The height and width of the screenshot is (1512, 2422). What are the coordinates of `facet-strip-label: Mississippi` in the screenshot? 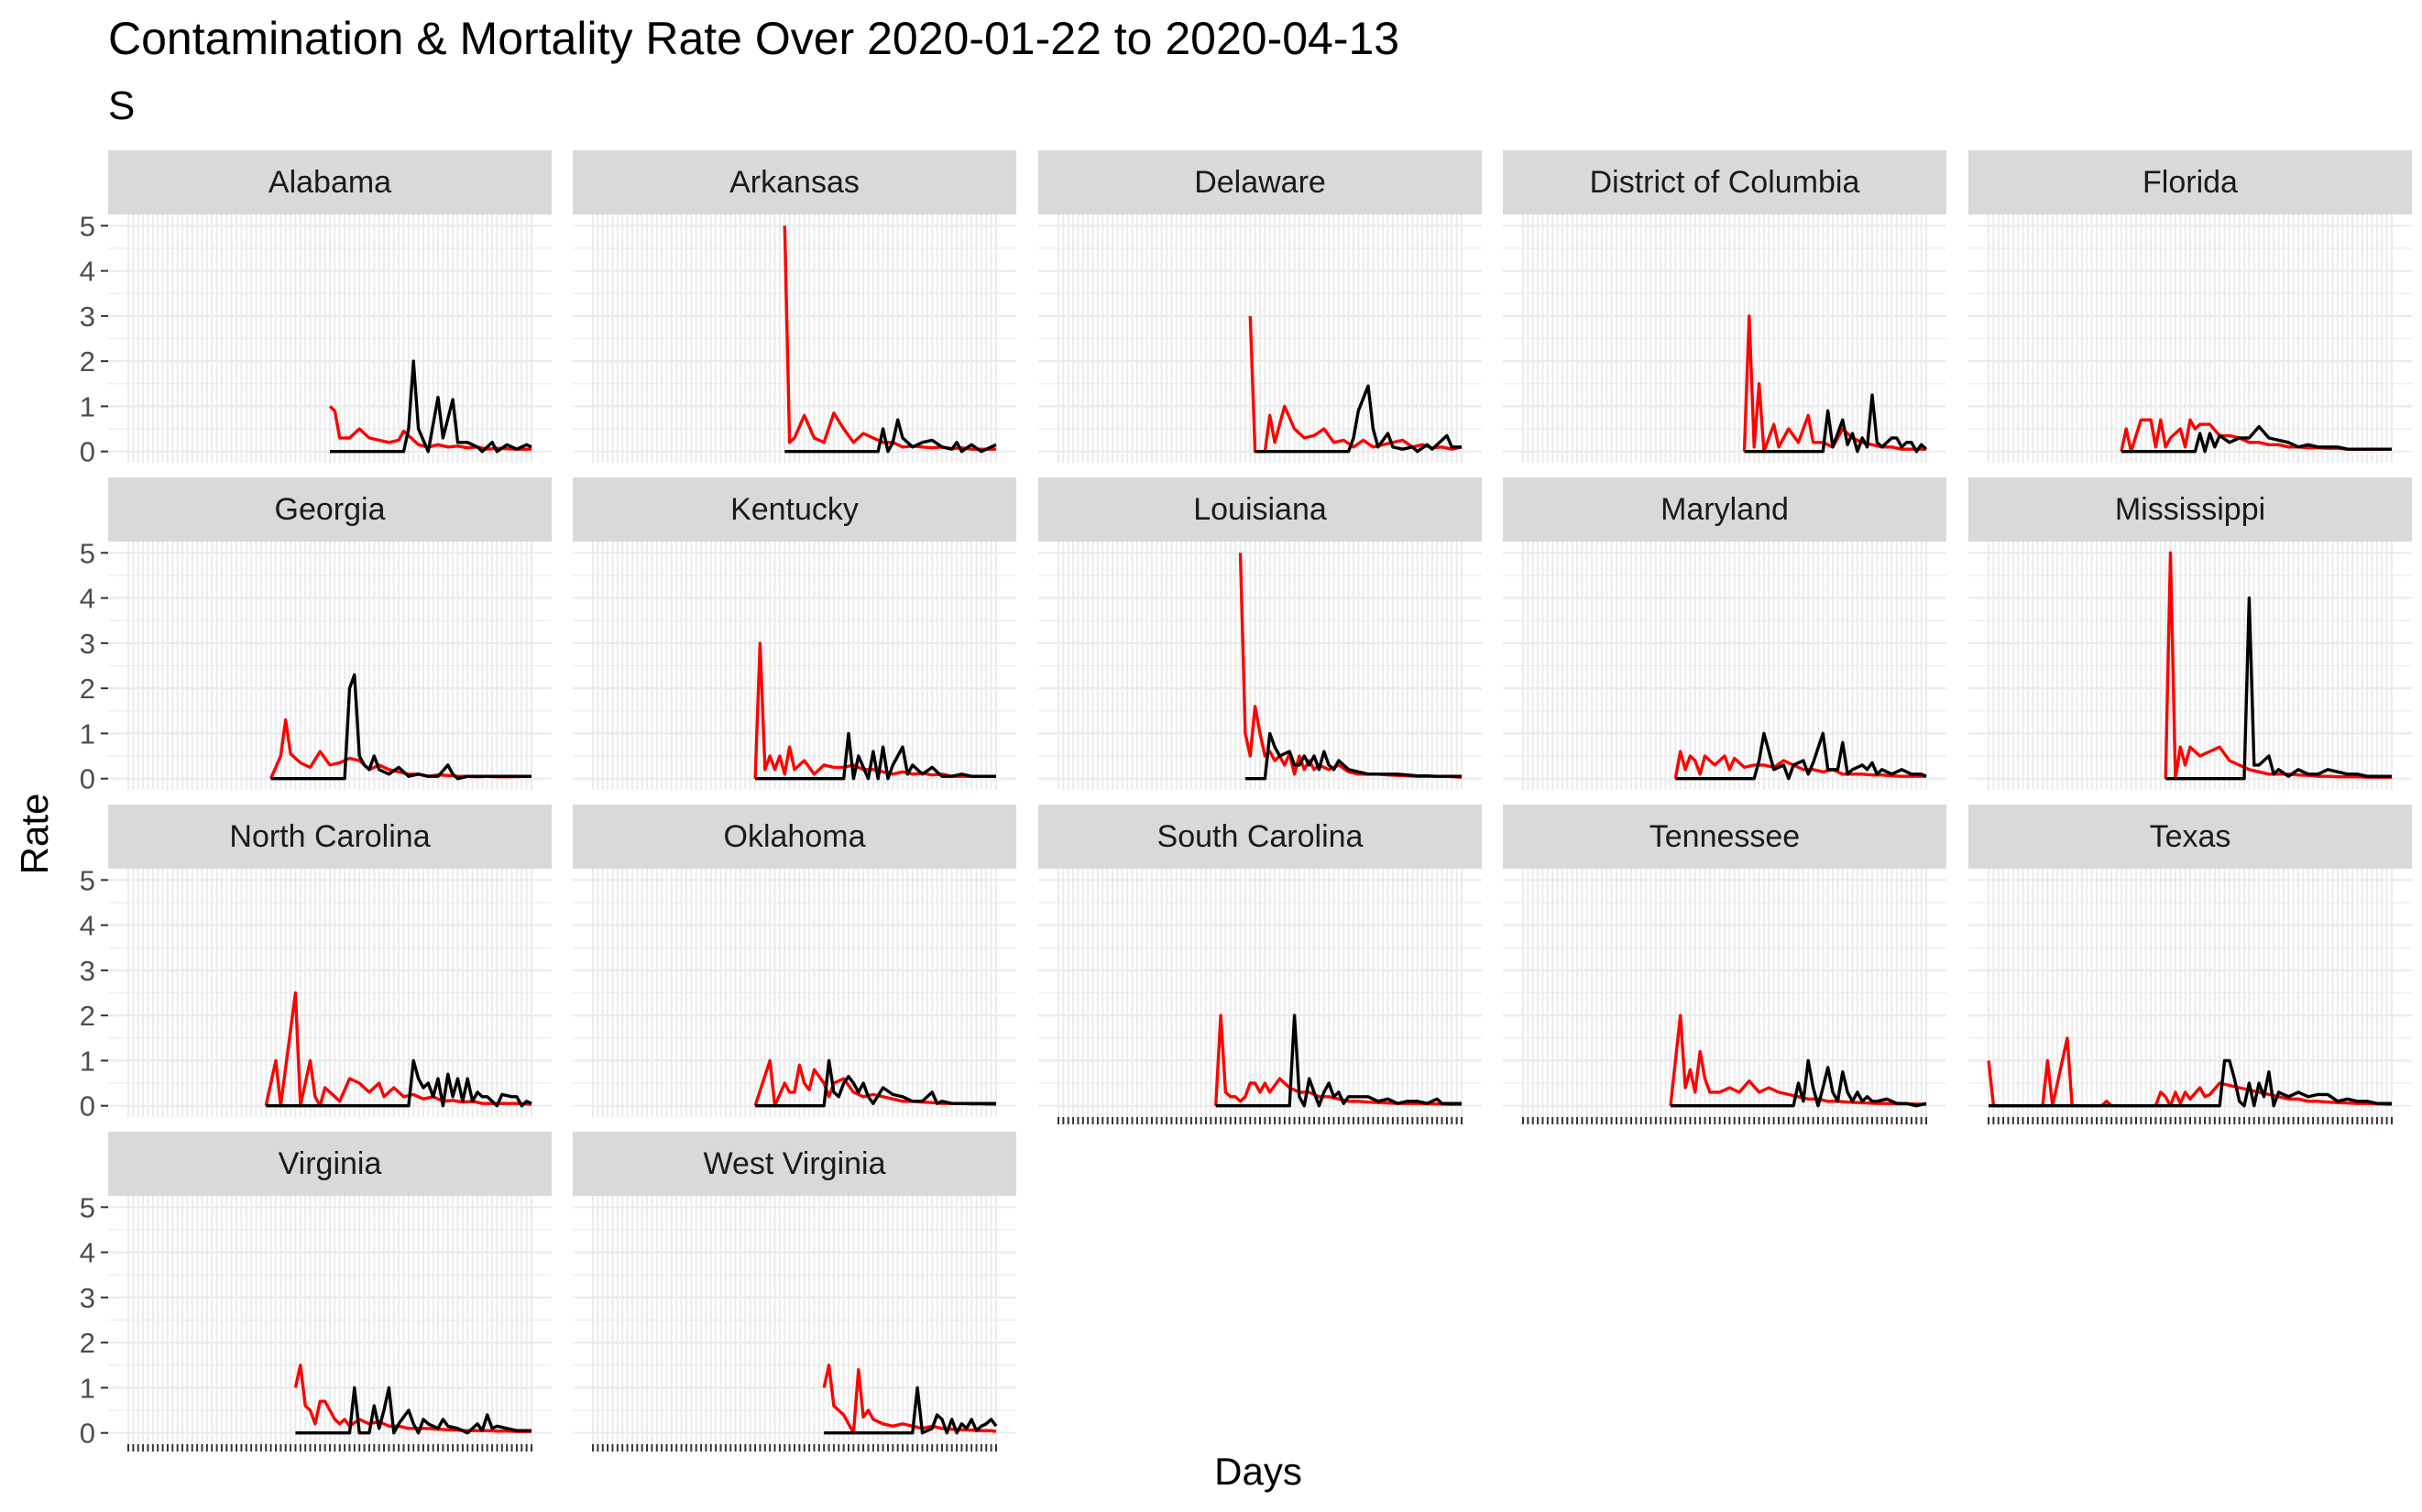 It's located at (2190, 509).